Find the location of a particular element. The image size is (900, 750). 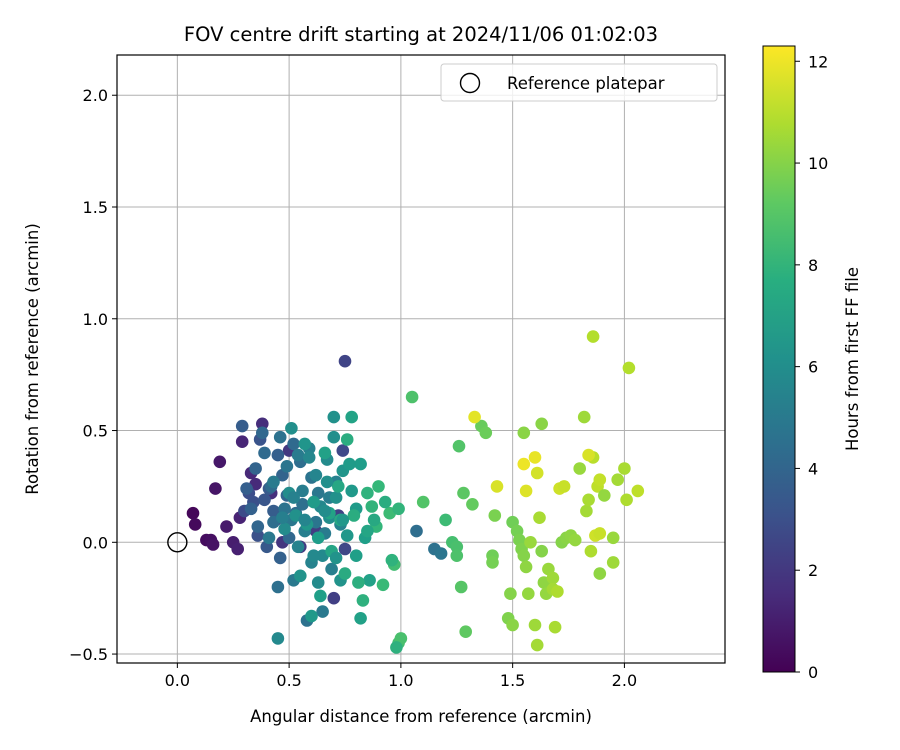

x-tick-label: 2.0 is located at coordinates (624, 680).